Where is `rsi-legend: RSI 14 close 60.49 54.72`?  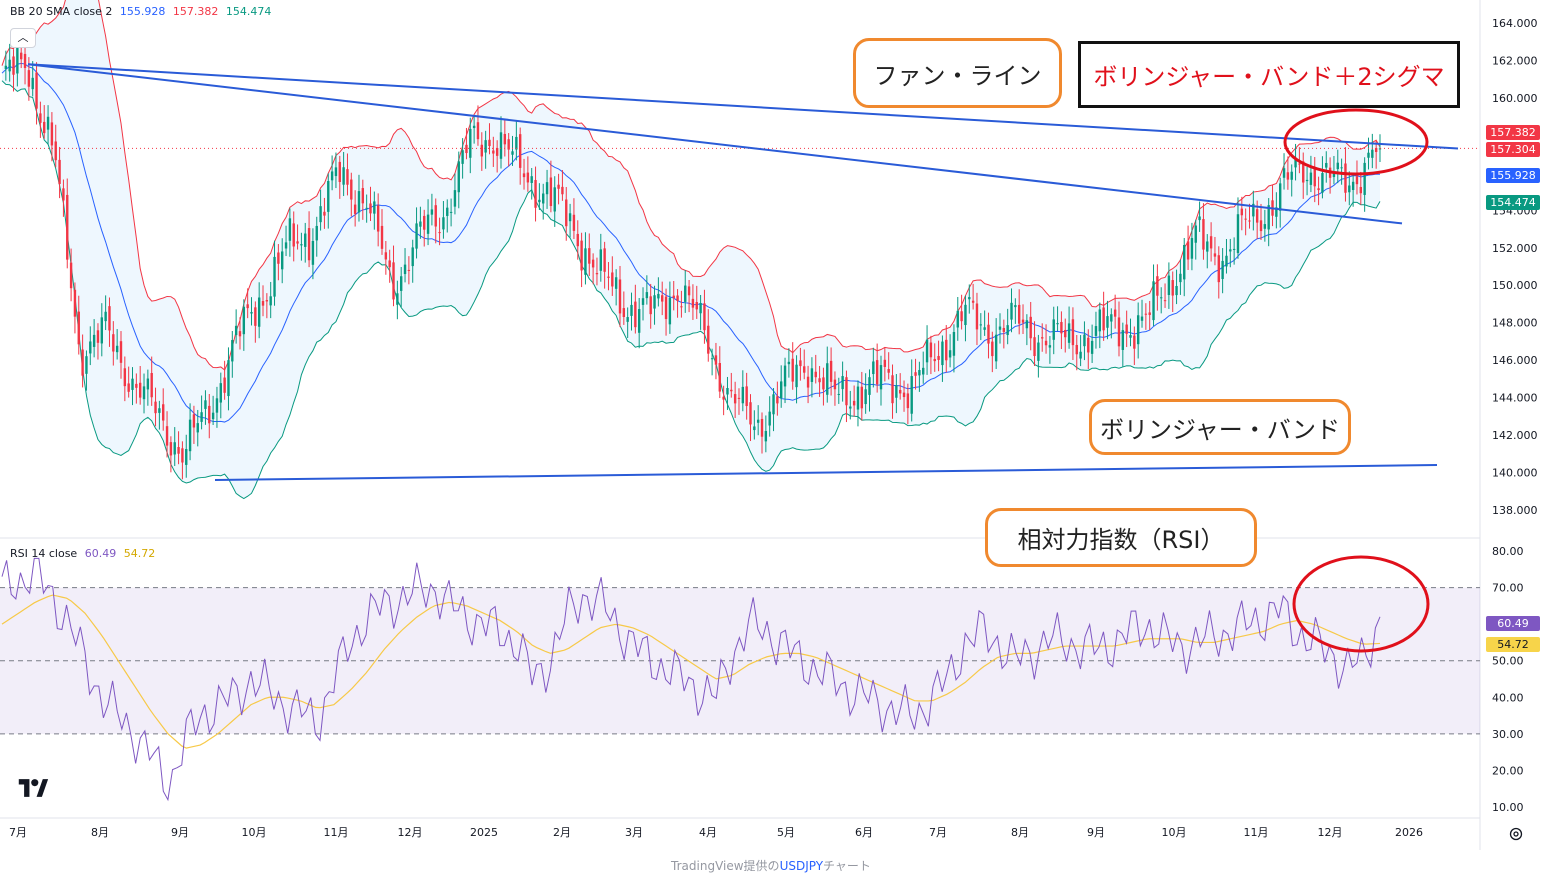
rsi-legend: RSI 14 close 60.49 54.72 is located at coordinates (84, 553).